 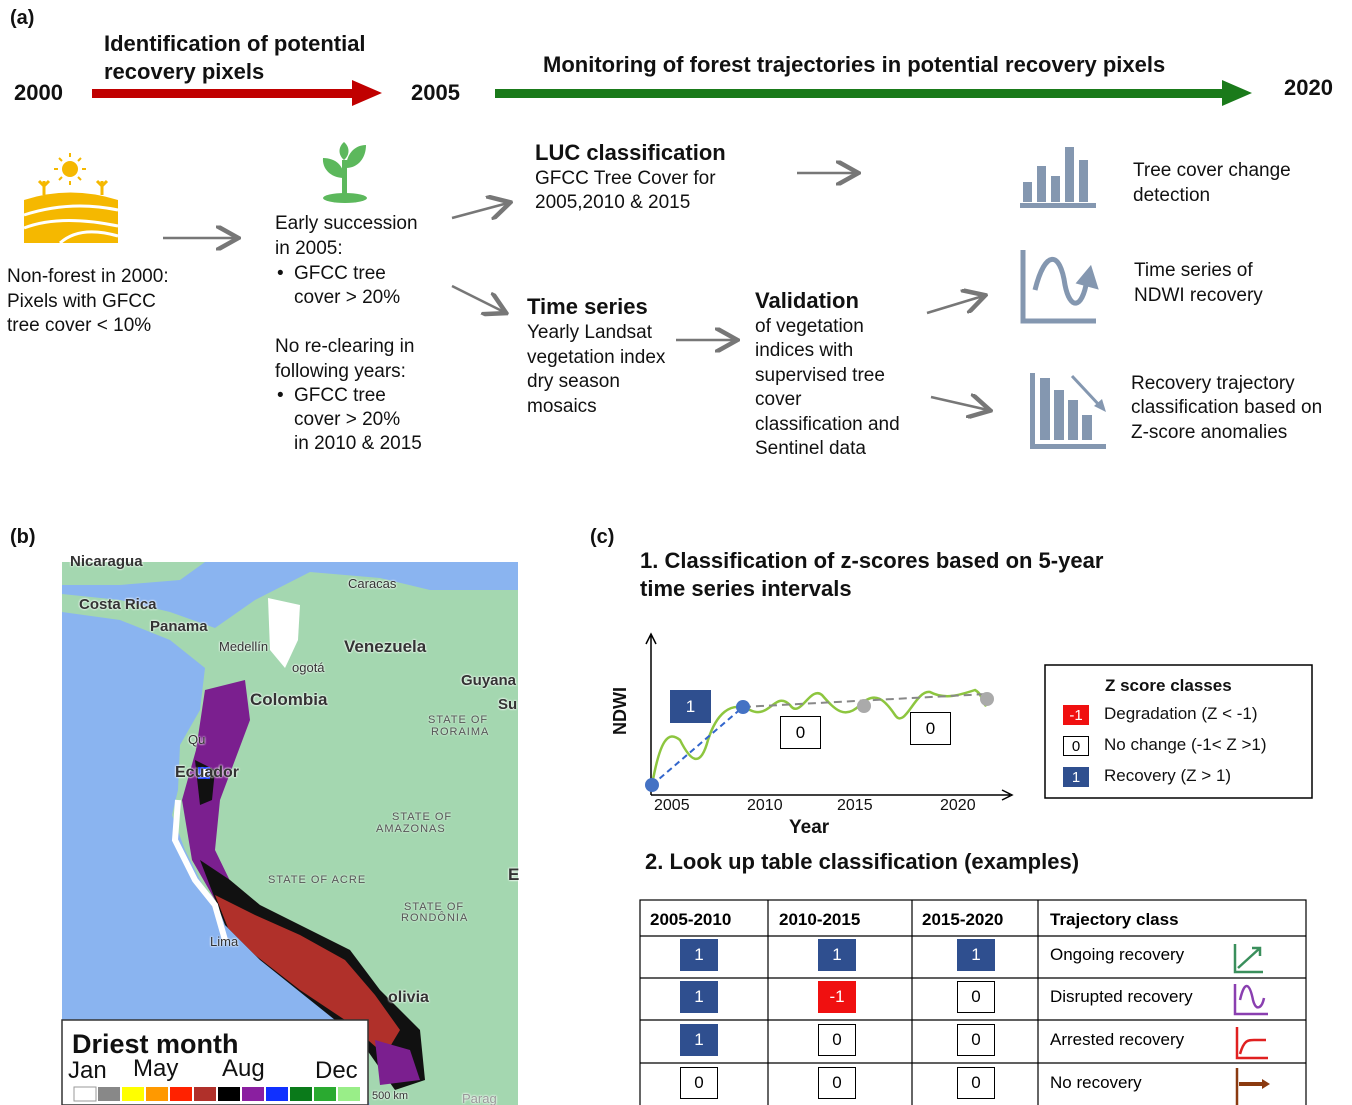 I want to click on map-label: ogotá, so click(x=308, y=667).